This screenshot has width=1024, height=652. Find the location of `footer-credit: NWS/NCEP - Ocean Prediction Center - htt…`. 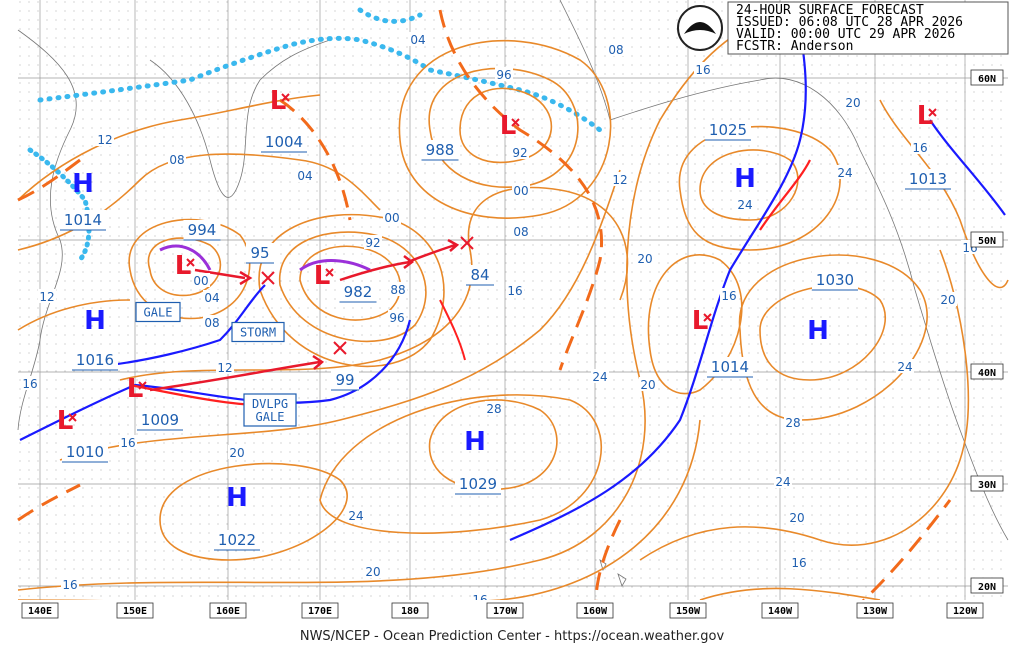

footer-credit: NWS/NCEP - Ocean Prediction Center - htt… is located at coordinates (512, 636).